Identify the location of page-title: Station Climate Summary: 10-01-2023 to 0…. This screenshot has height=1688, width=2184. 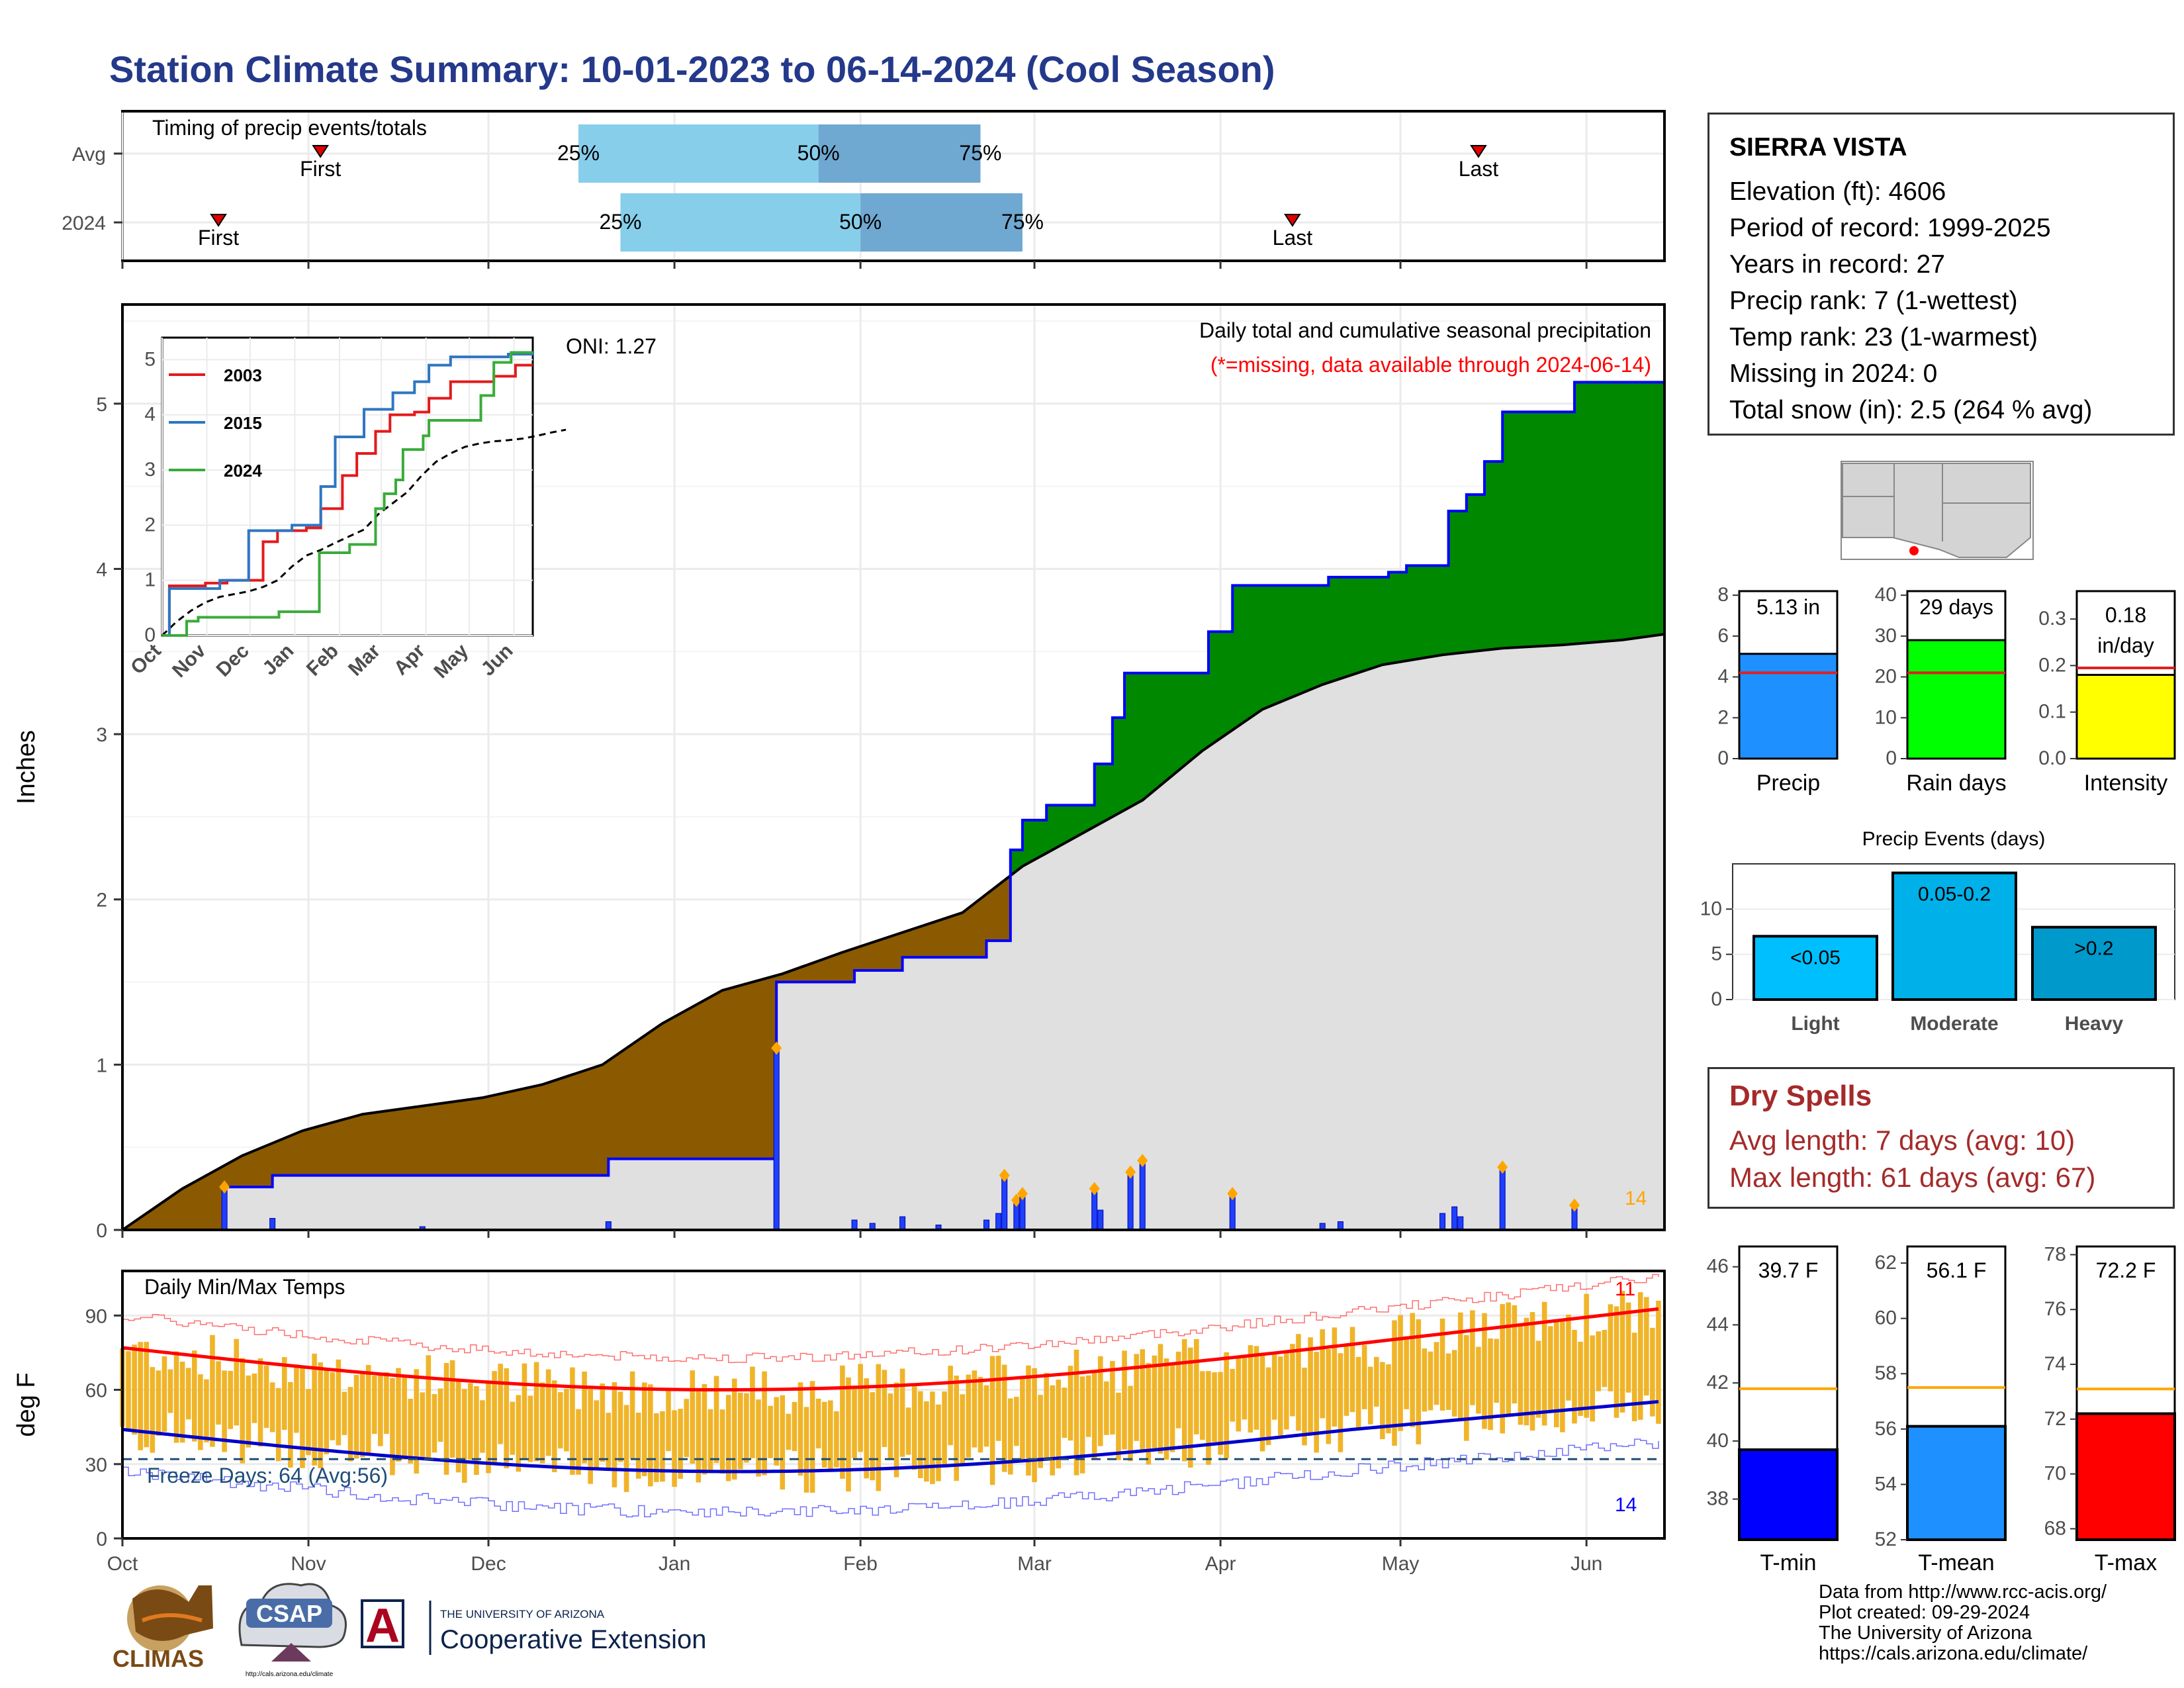
(692, 69).